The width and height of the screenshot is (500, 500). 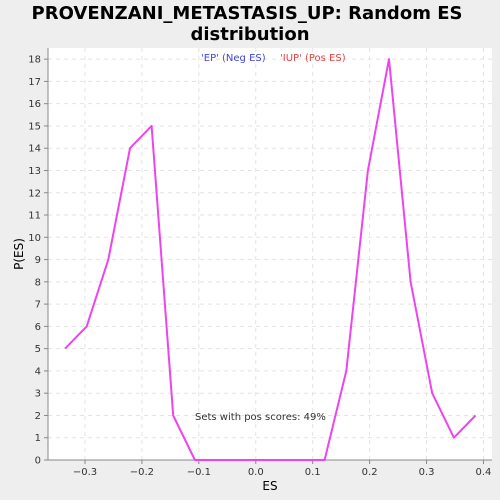 I want to click on y-tick-label: 13, so click(x=34, y=171).